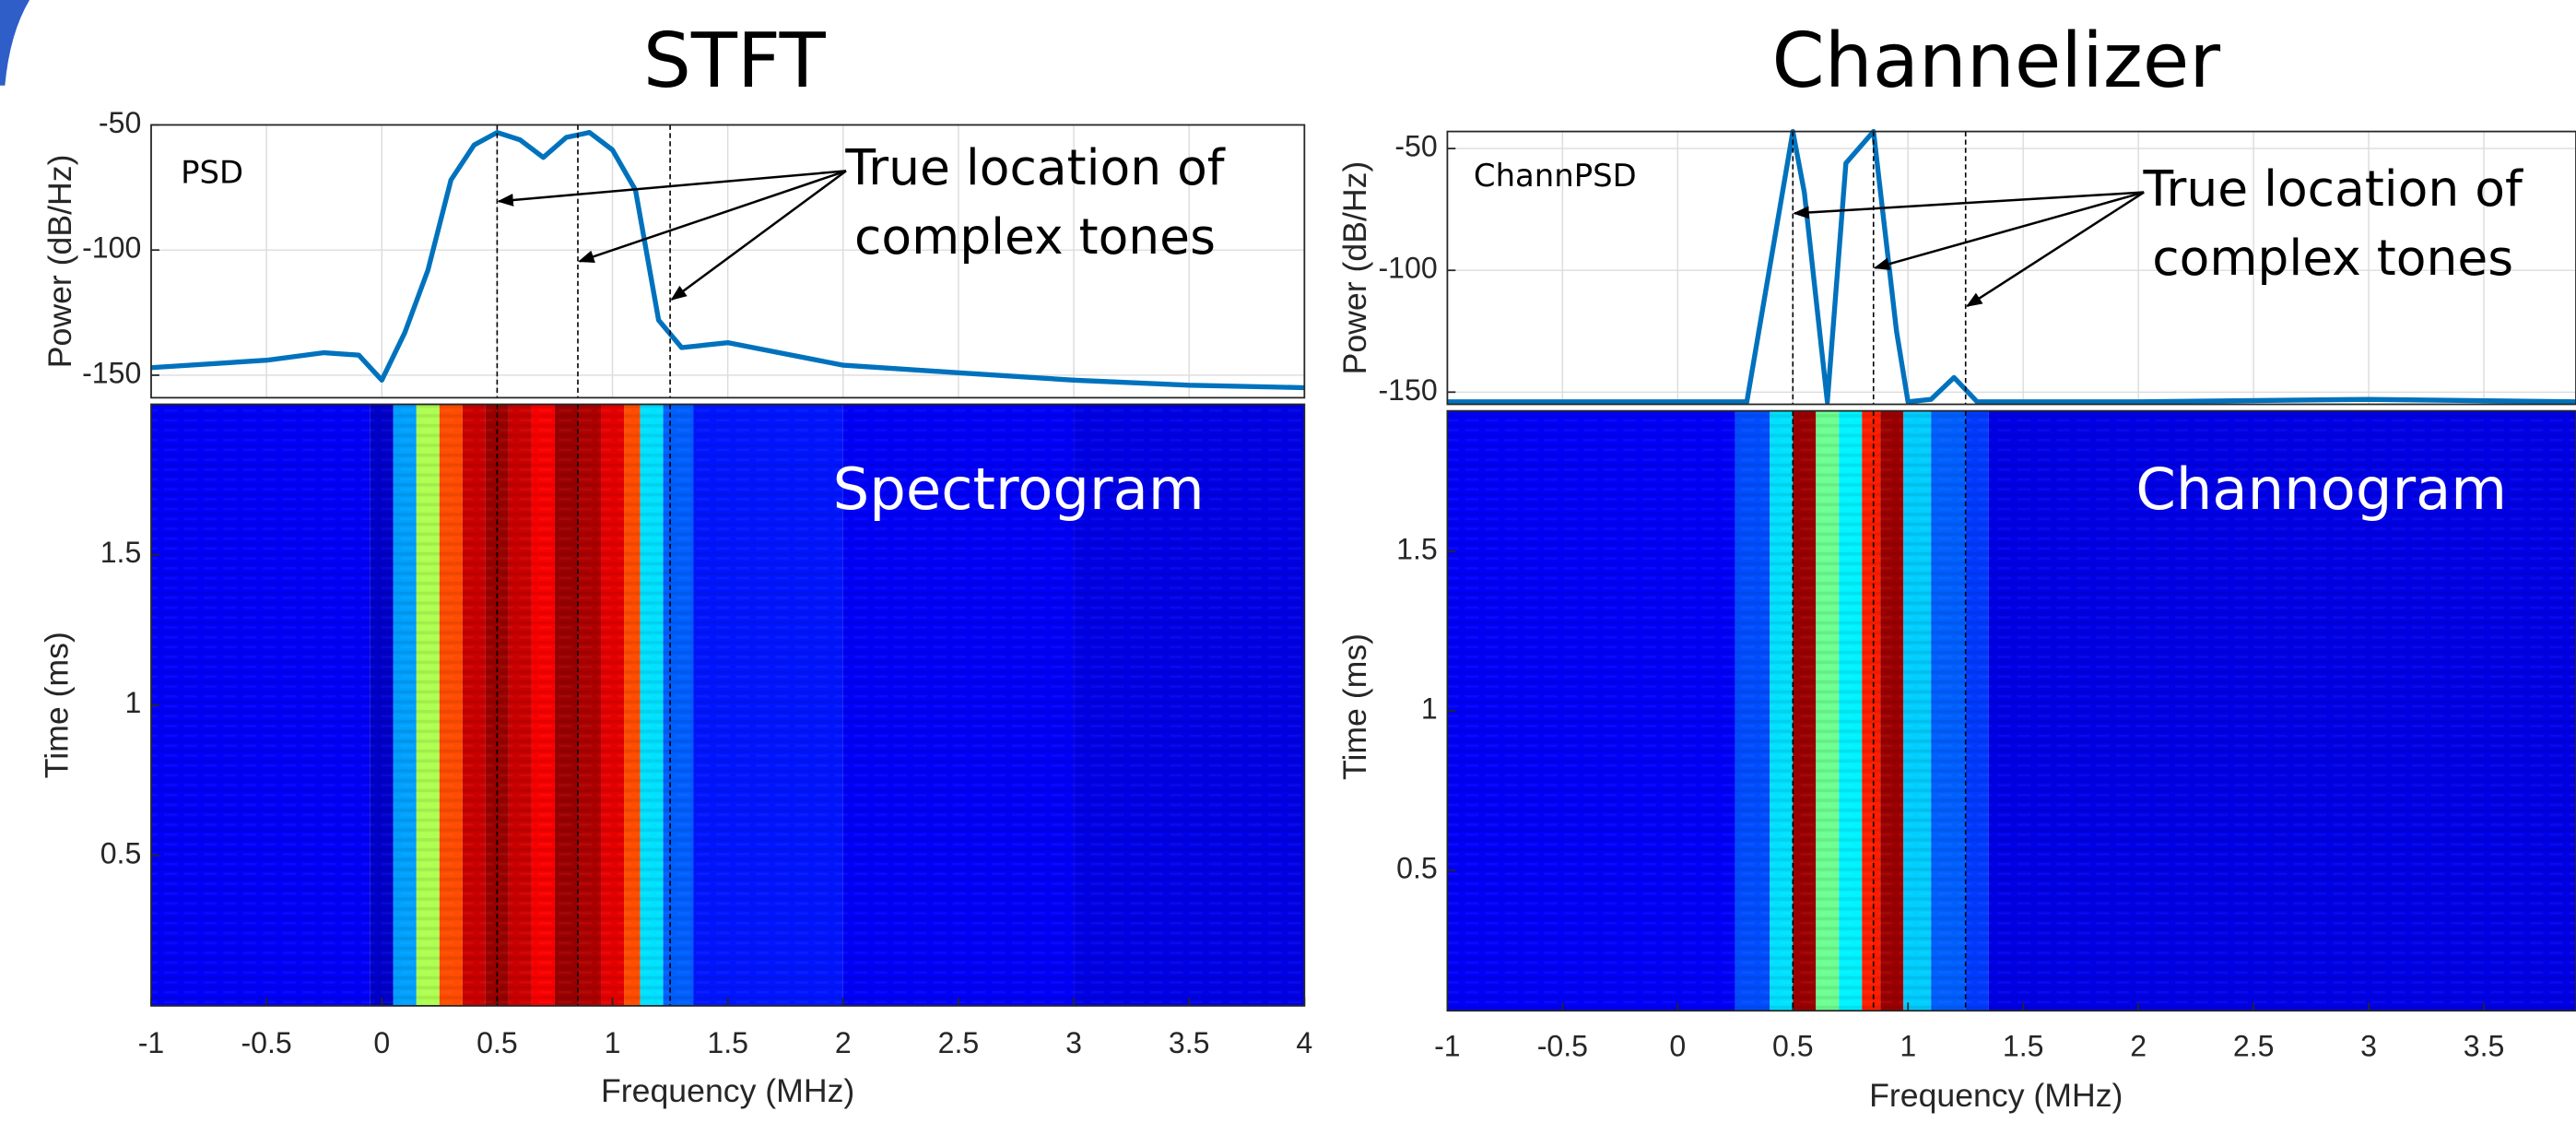 The width and height of the screenshot is (2576, 1123). I want to click on spectrogram-label: Channogram, so click(2321, 489).